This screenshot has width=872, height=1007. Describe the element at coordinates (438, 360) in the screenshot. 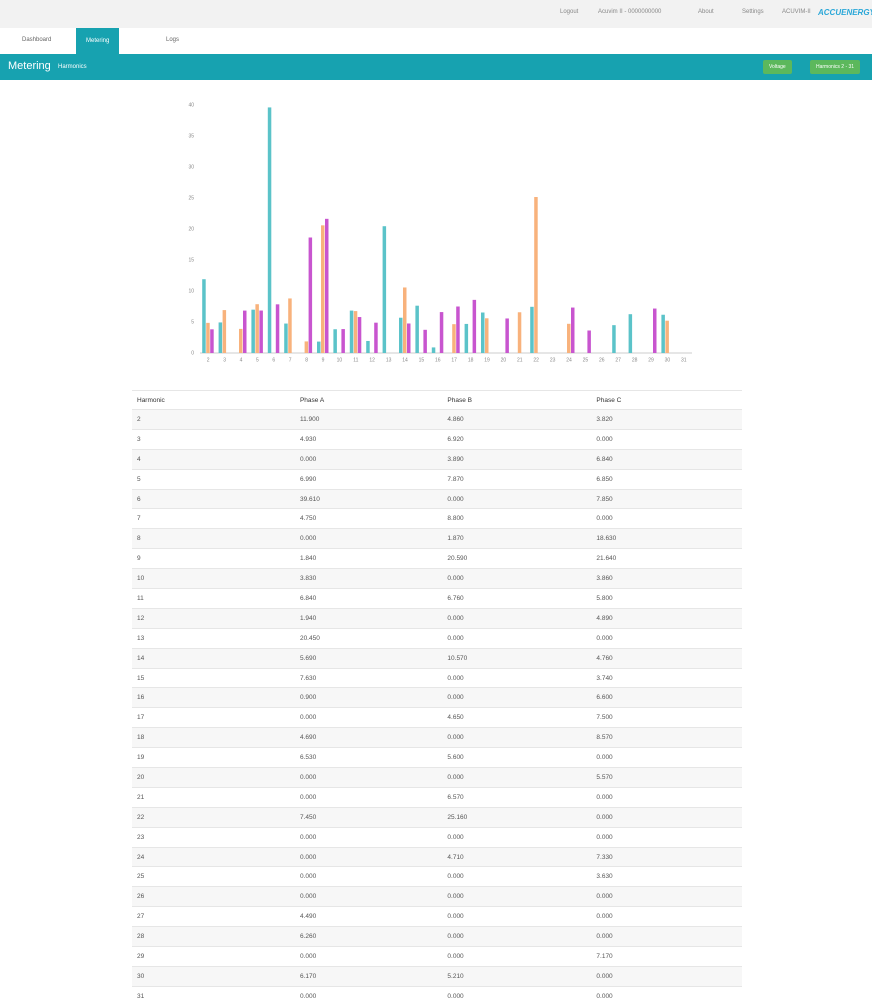

I see `x-tick-label: 16` at that location.